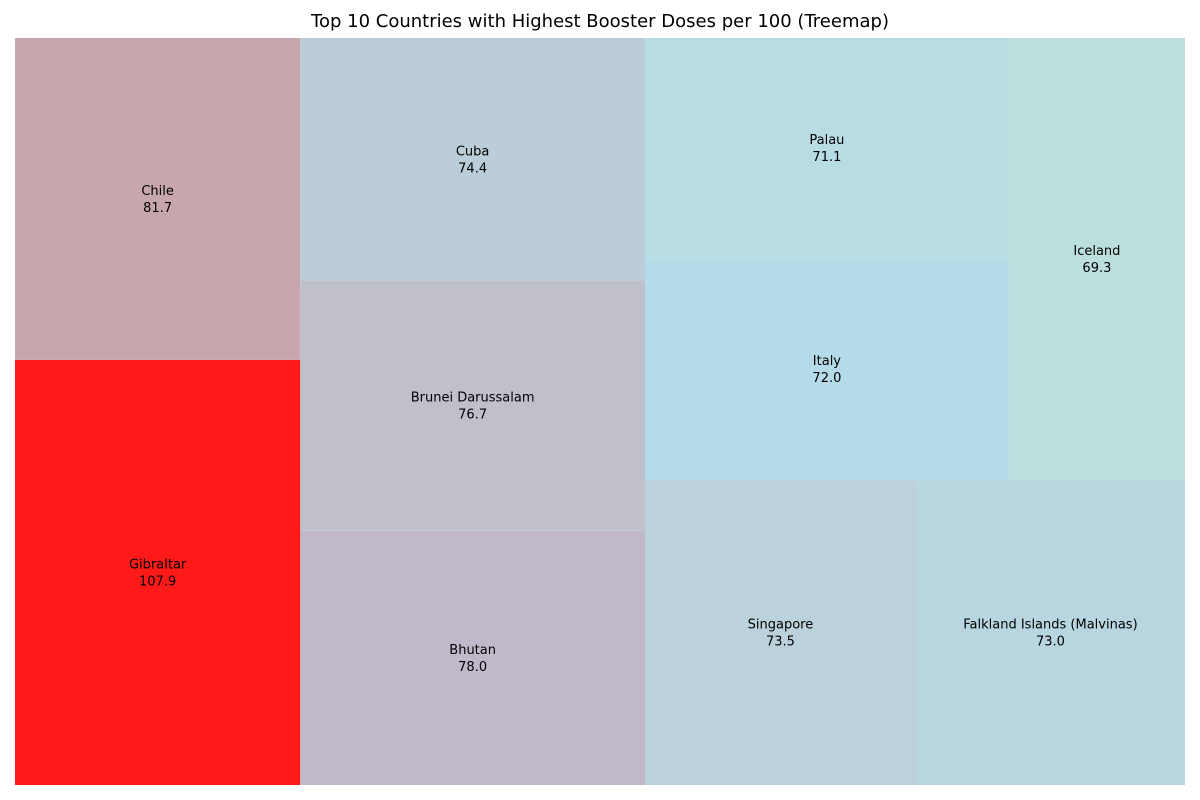 Image resolution: width=1200 pixels, height=800 pixels. I want to click on tile-bhutan: Bhutan 78.0, so click(472, 657).